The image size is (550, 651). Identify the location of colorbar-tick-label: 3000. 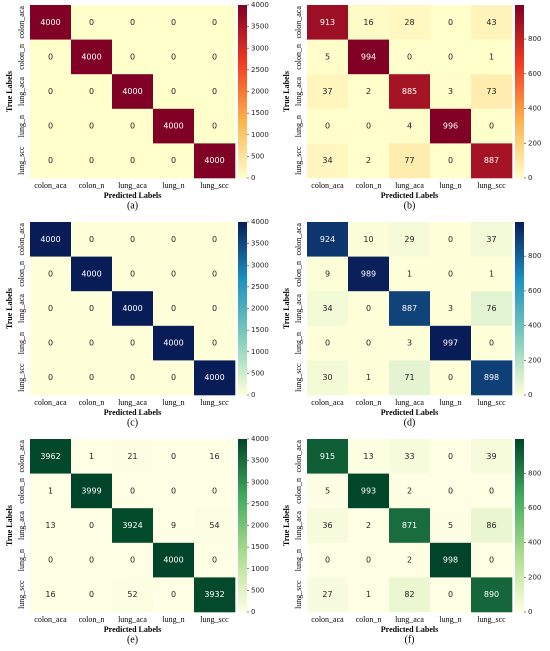
(260, 265).